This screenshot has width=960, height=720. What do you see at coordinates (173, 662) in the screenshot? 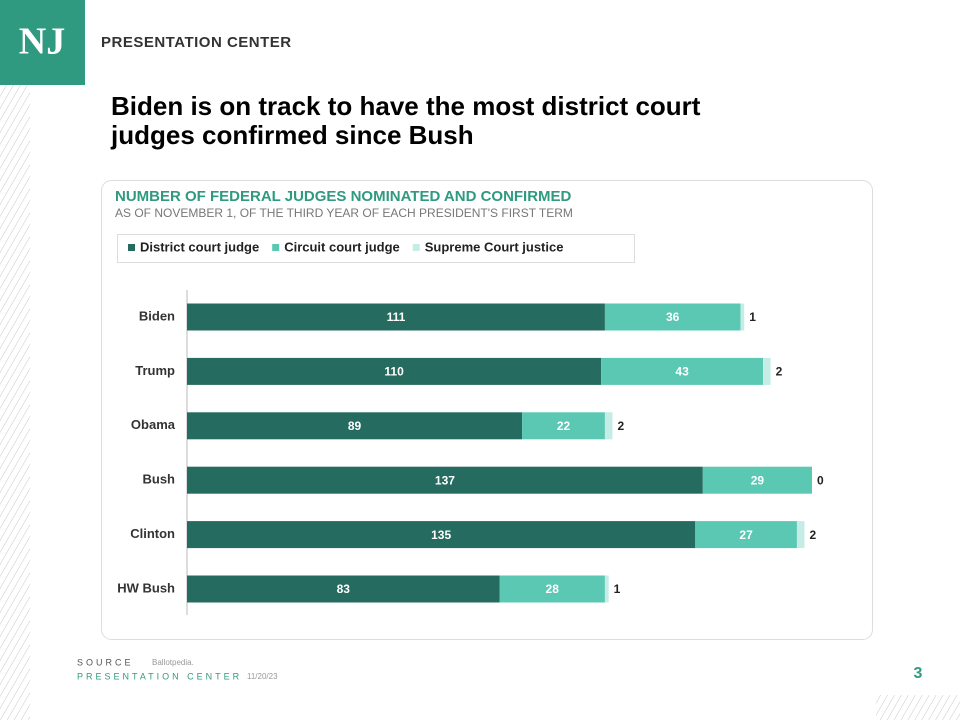
I see `source: Ballotpedia.` at bounding box center [173, 662].